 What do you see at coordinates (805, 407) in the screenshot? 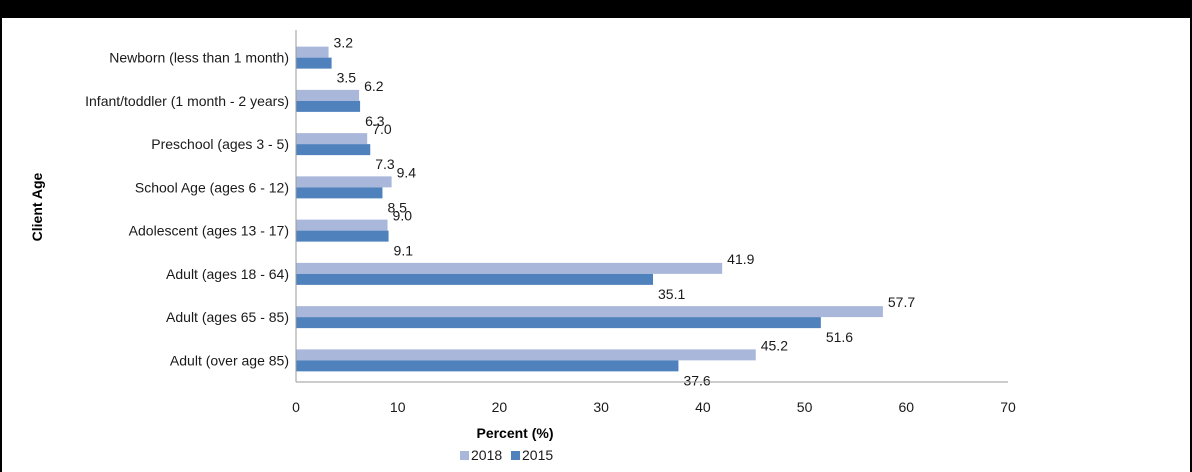
I see `x-tick-label: 50` at bounding box center [805, 407].